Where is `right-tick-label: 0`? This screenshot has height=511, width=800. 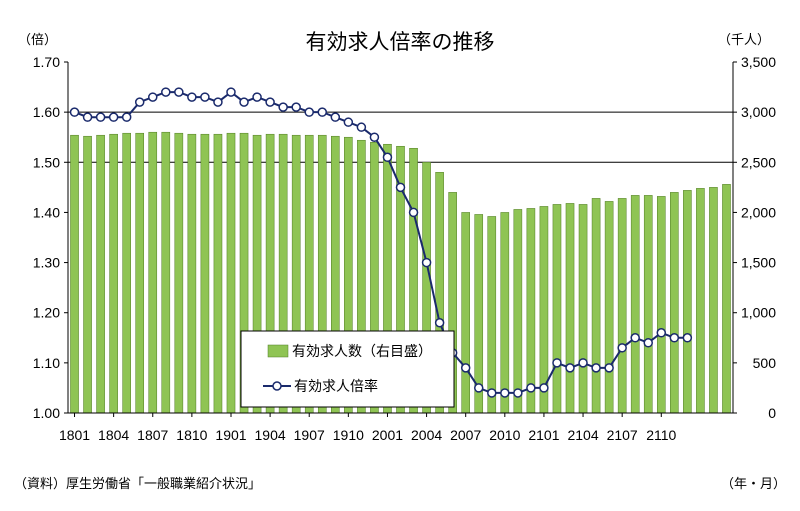
right-tick-label: 0 is located at coordinates (772, 413).